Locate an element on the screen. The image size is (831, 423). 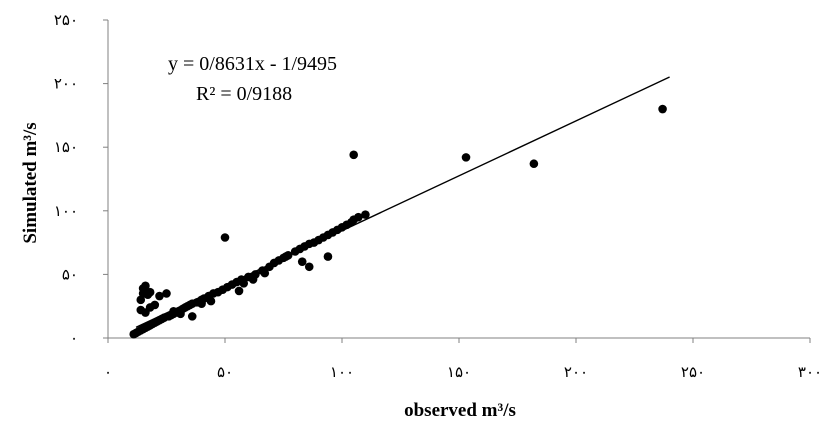
x-tick-label: ۳۰۰ is located at coordinates (810, 373).